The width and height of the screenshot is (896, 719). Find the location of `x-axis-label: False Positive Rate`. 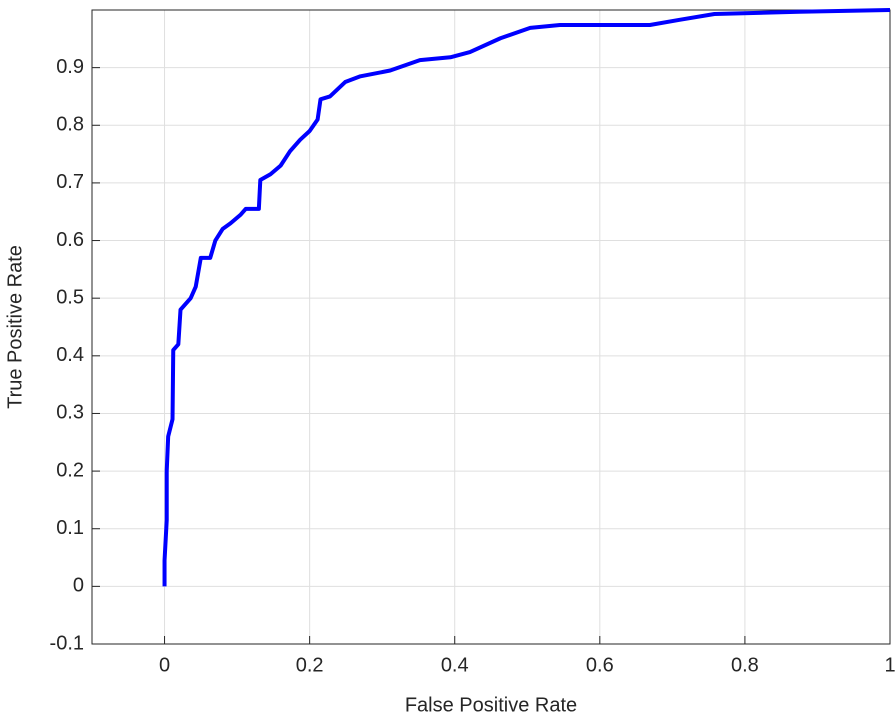

x-axis-label: False Positive Rate is located at coordinates (491, 705).